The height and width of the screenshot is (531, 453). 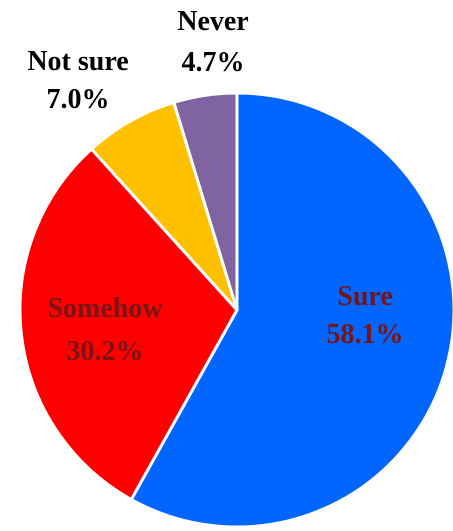 I want to click on pie-label-not-sure: Not sure, so click(x=77, y=61).